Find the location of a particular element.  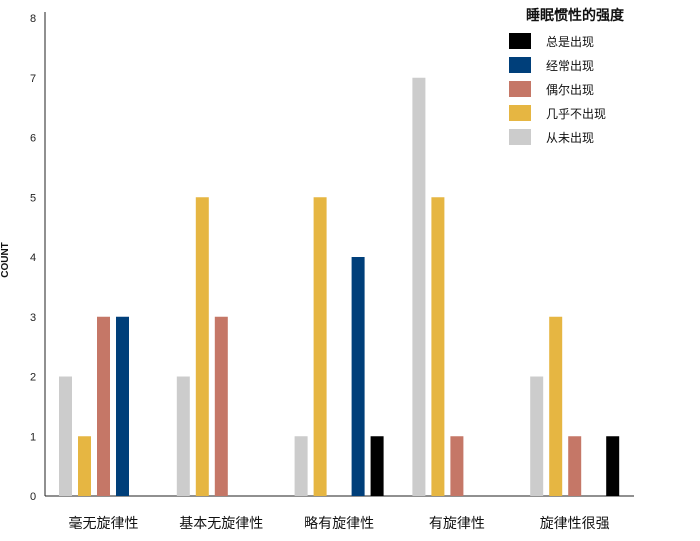

category-labels: 毫无旋律性 基本无旋律性 略有旋律性 有旋律性 旋律性很强 is located at coordinates (339, 523).